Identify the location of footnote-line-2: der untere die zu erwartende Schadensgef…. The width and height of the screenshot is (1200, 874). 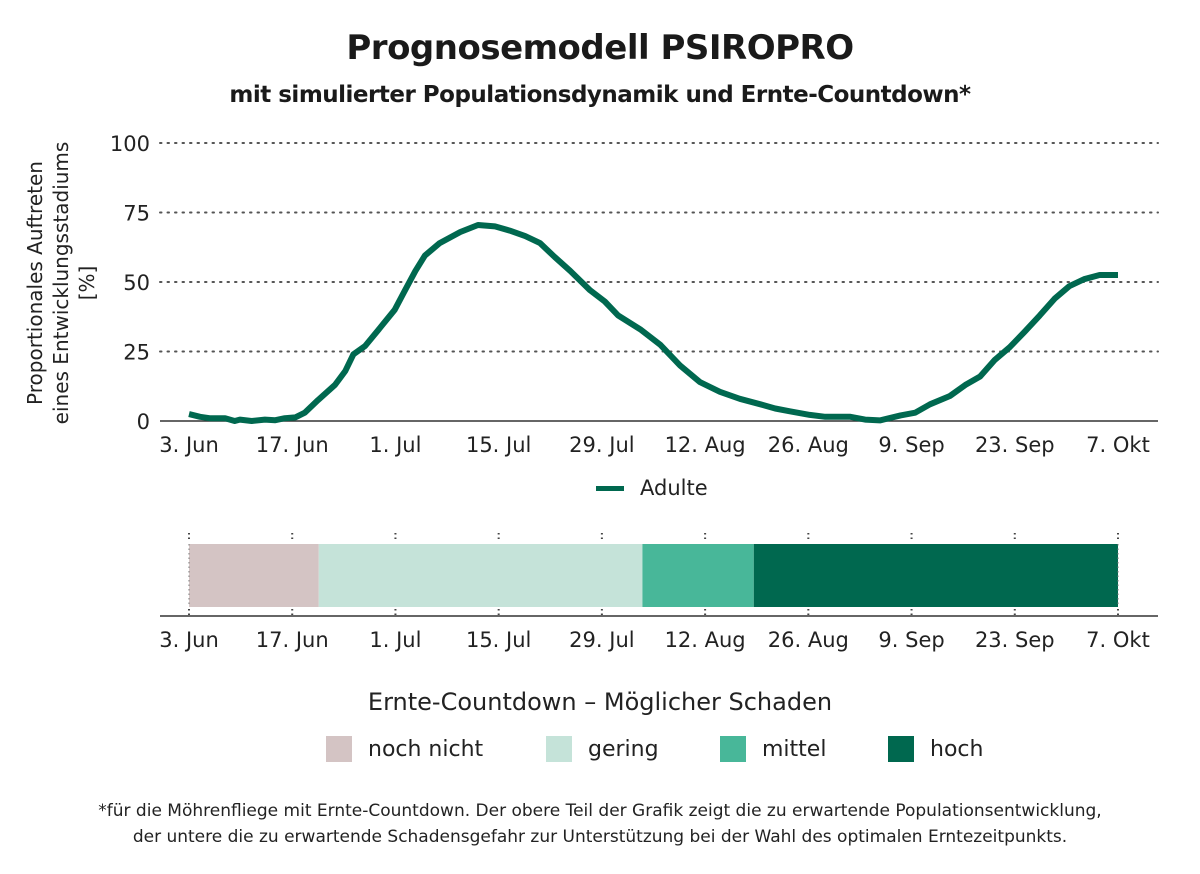
(600, 837).